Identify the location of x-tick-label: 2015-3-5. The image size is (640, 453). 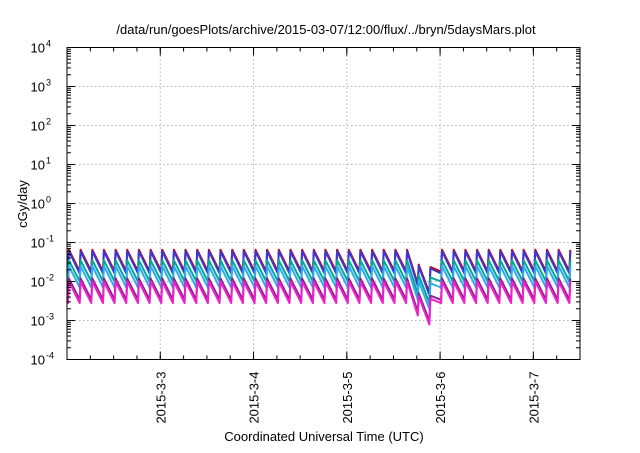
(347, 398).